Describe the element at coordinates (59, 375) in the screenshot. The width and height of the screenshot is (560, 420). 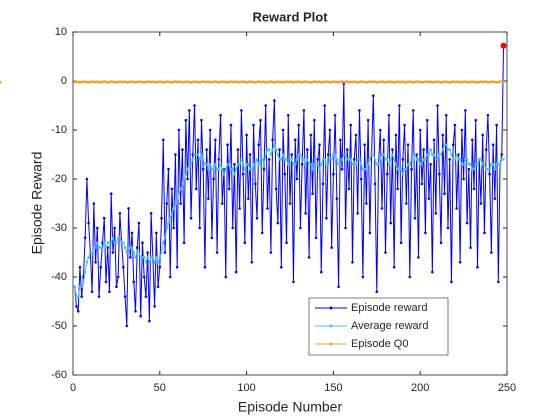
I see `y-tick-label: -60` at that location.